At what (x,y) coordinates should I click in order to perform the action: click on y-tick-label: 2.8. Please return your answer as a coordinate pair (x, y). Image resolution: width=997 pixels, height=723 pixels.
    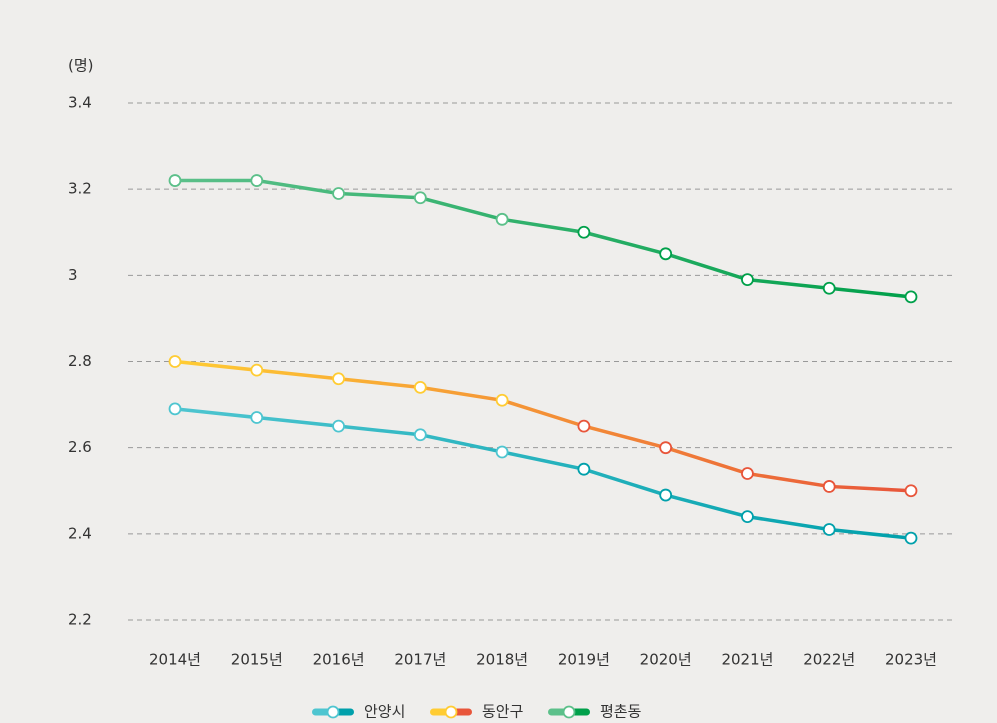
    Looking at the image, I should click on (80, 361).